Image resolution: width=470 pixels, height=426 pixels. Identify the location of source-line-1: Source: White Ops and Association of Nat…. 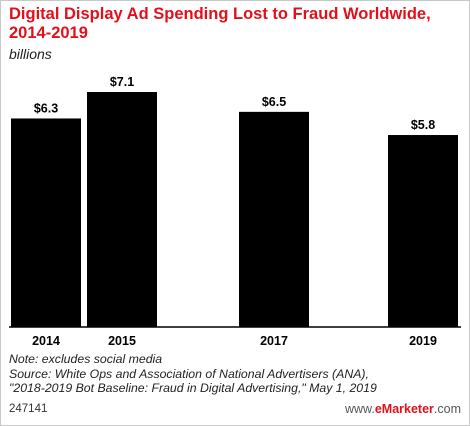
(189, 373).